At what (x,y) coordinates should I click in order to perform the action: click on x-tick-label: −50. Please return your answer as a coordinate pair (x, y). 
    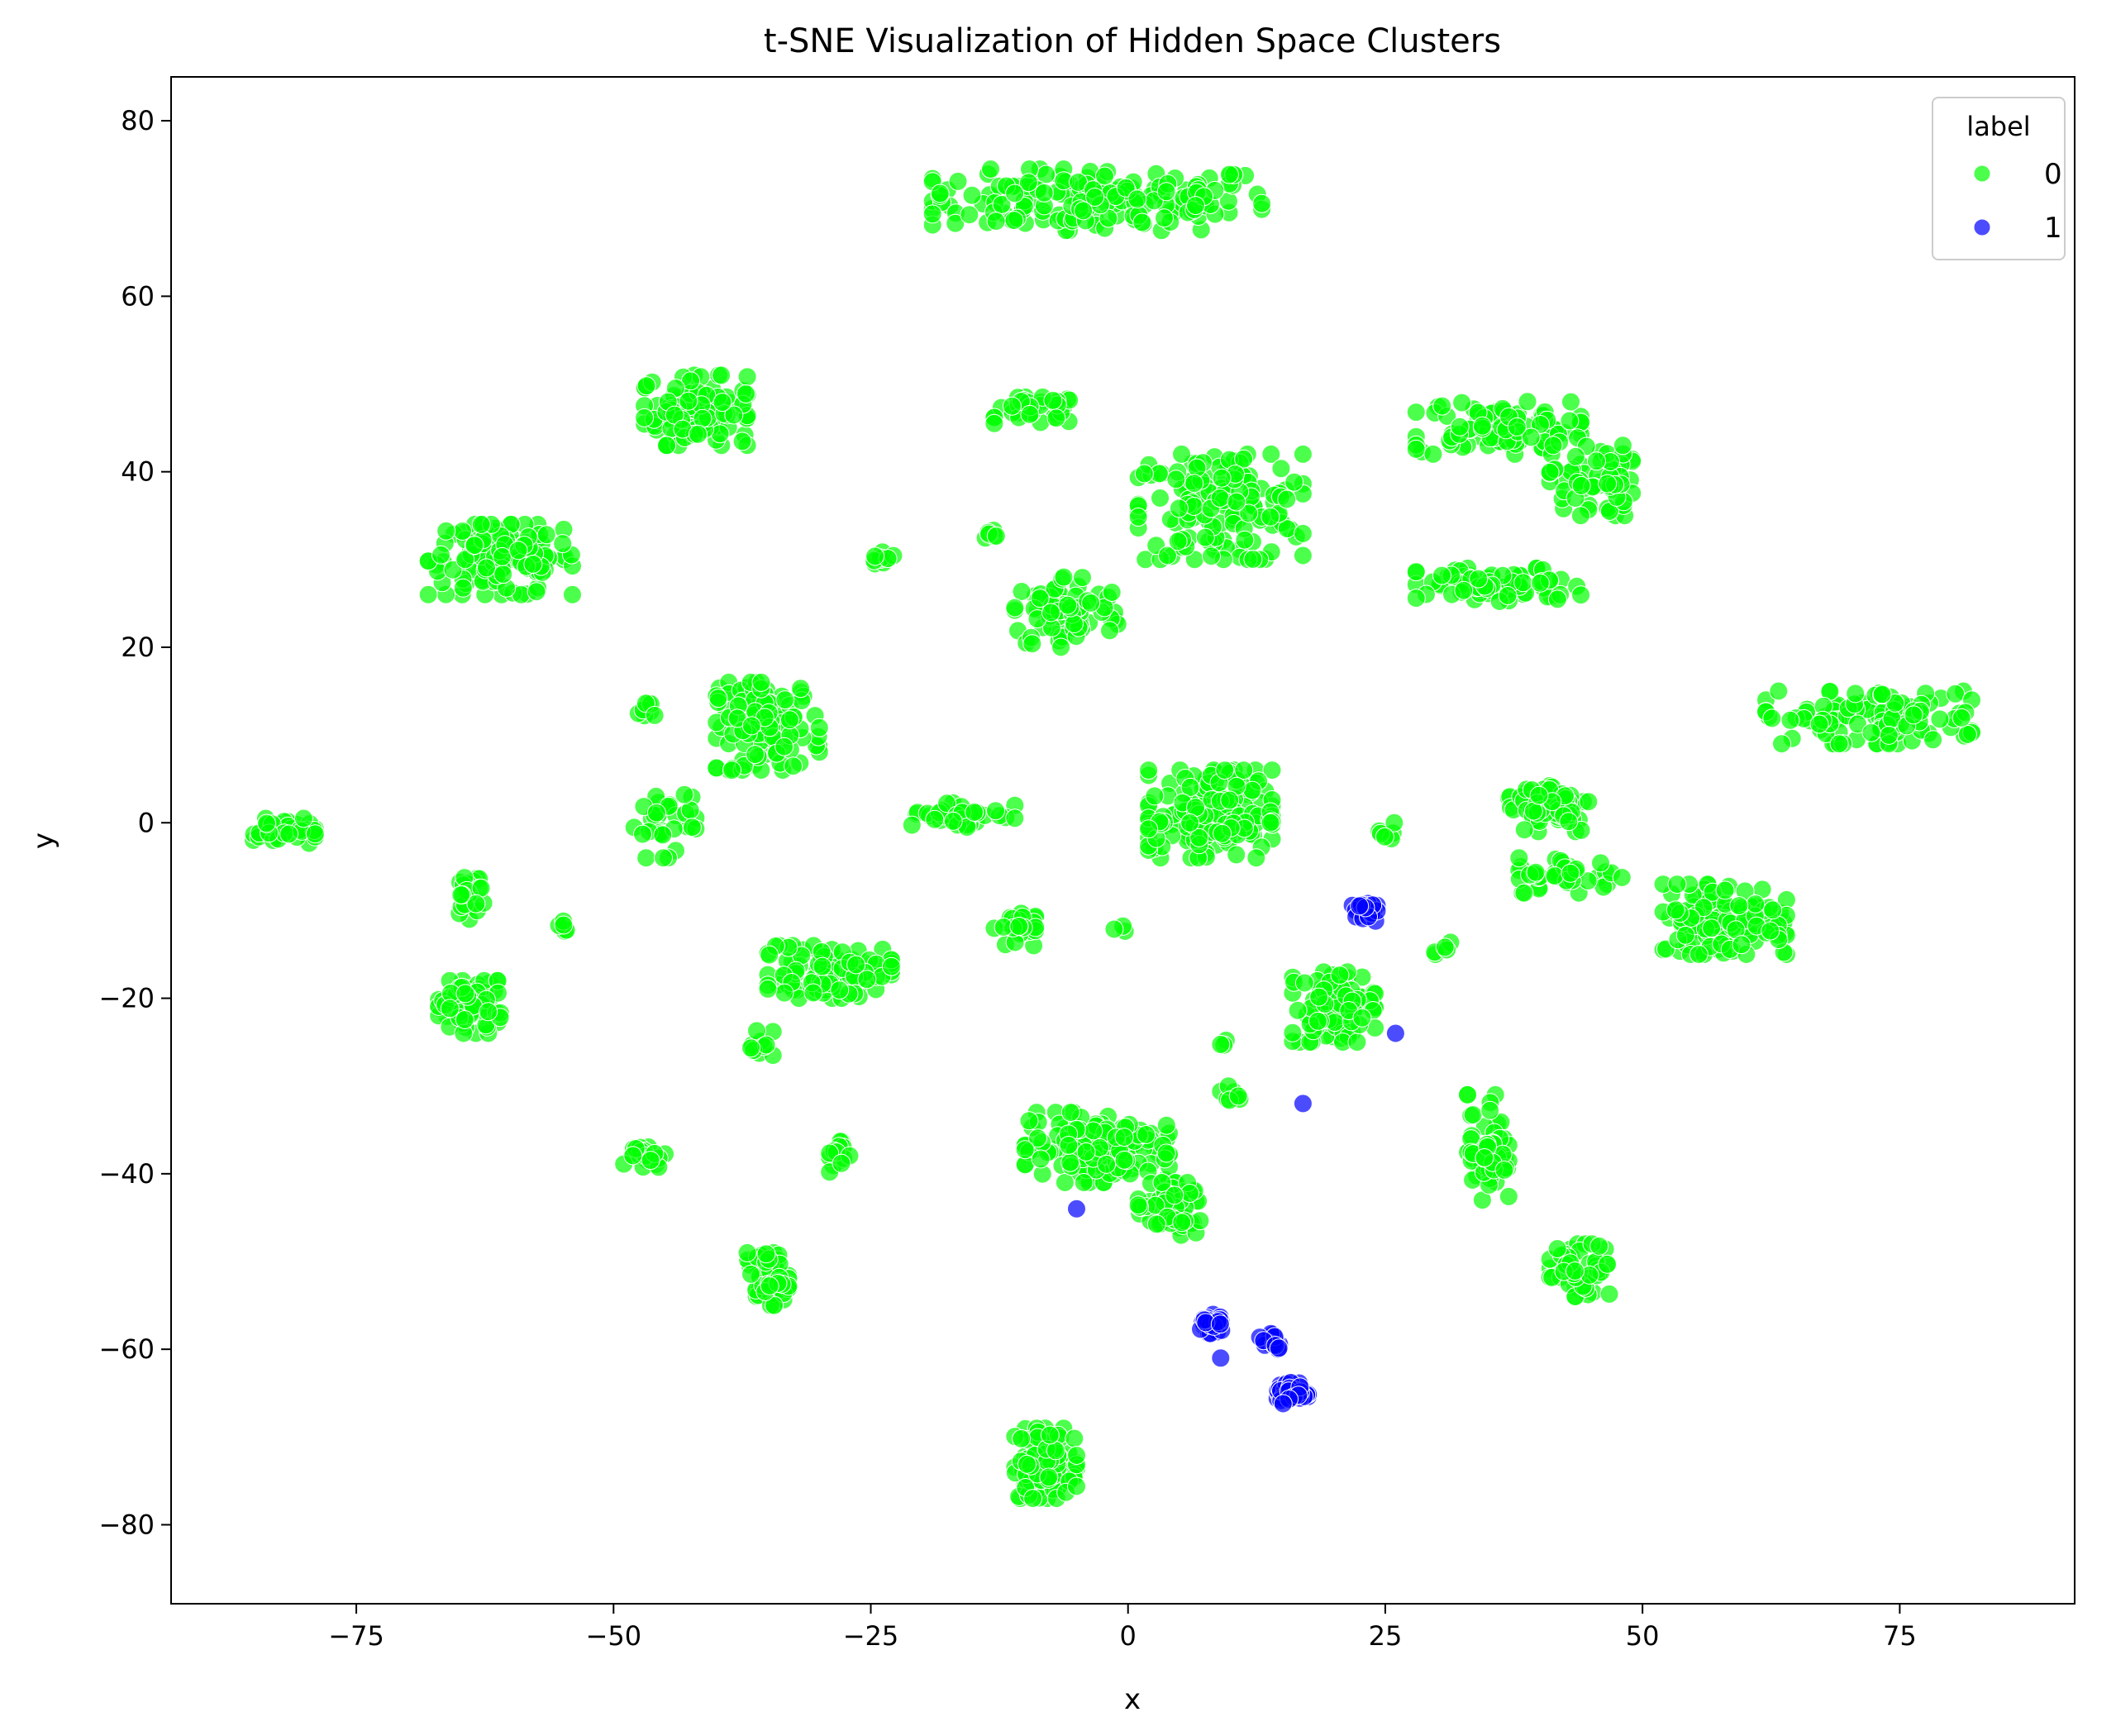
    Looking at the image, I should click on (614, 1636).